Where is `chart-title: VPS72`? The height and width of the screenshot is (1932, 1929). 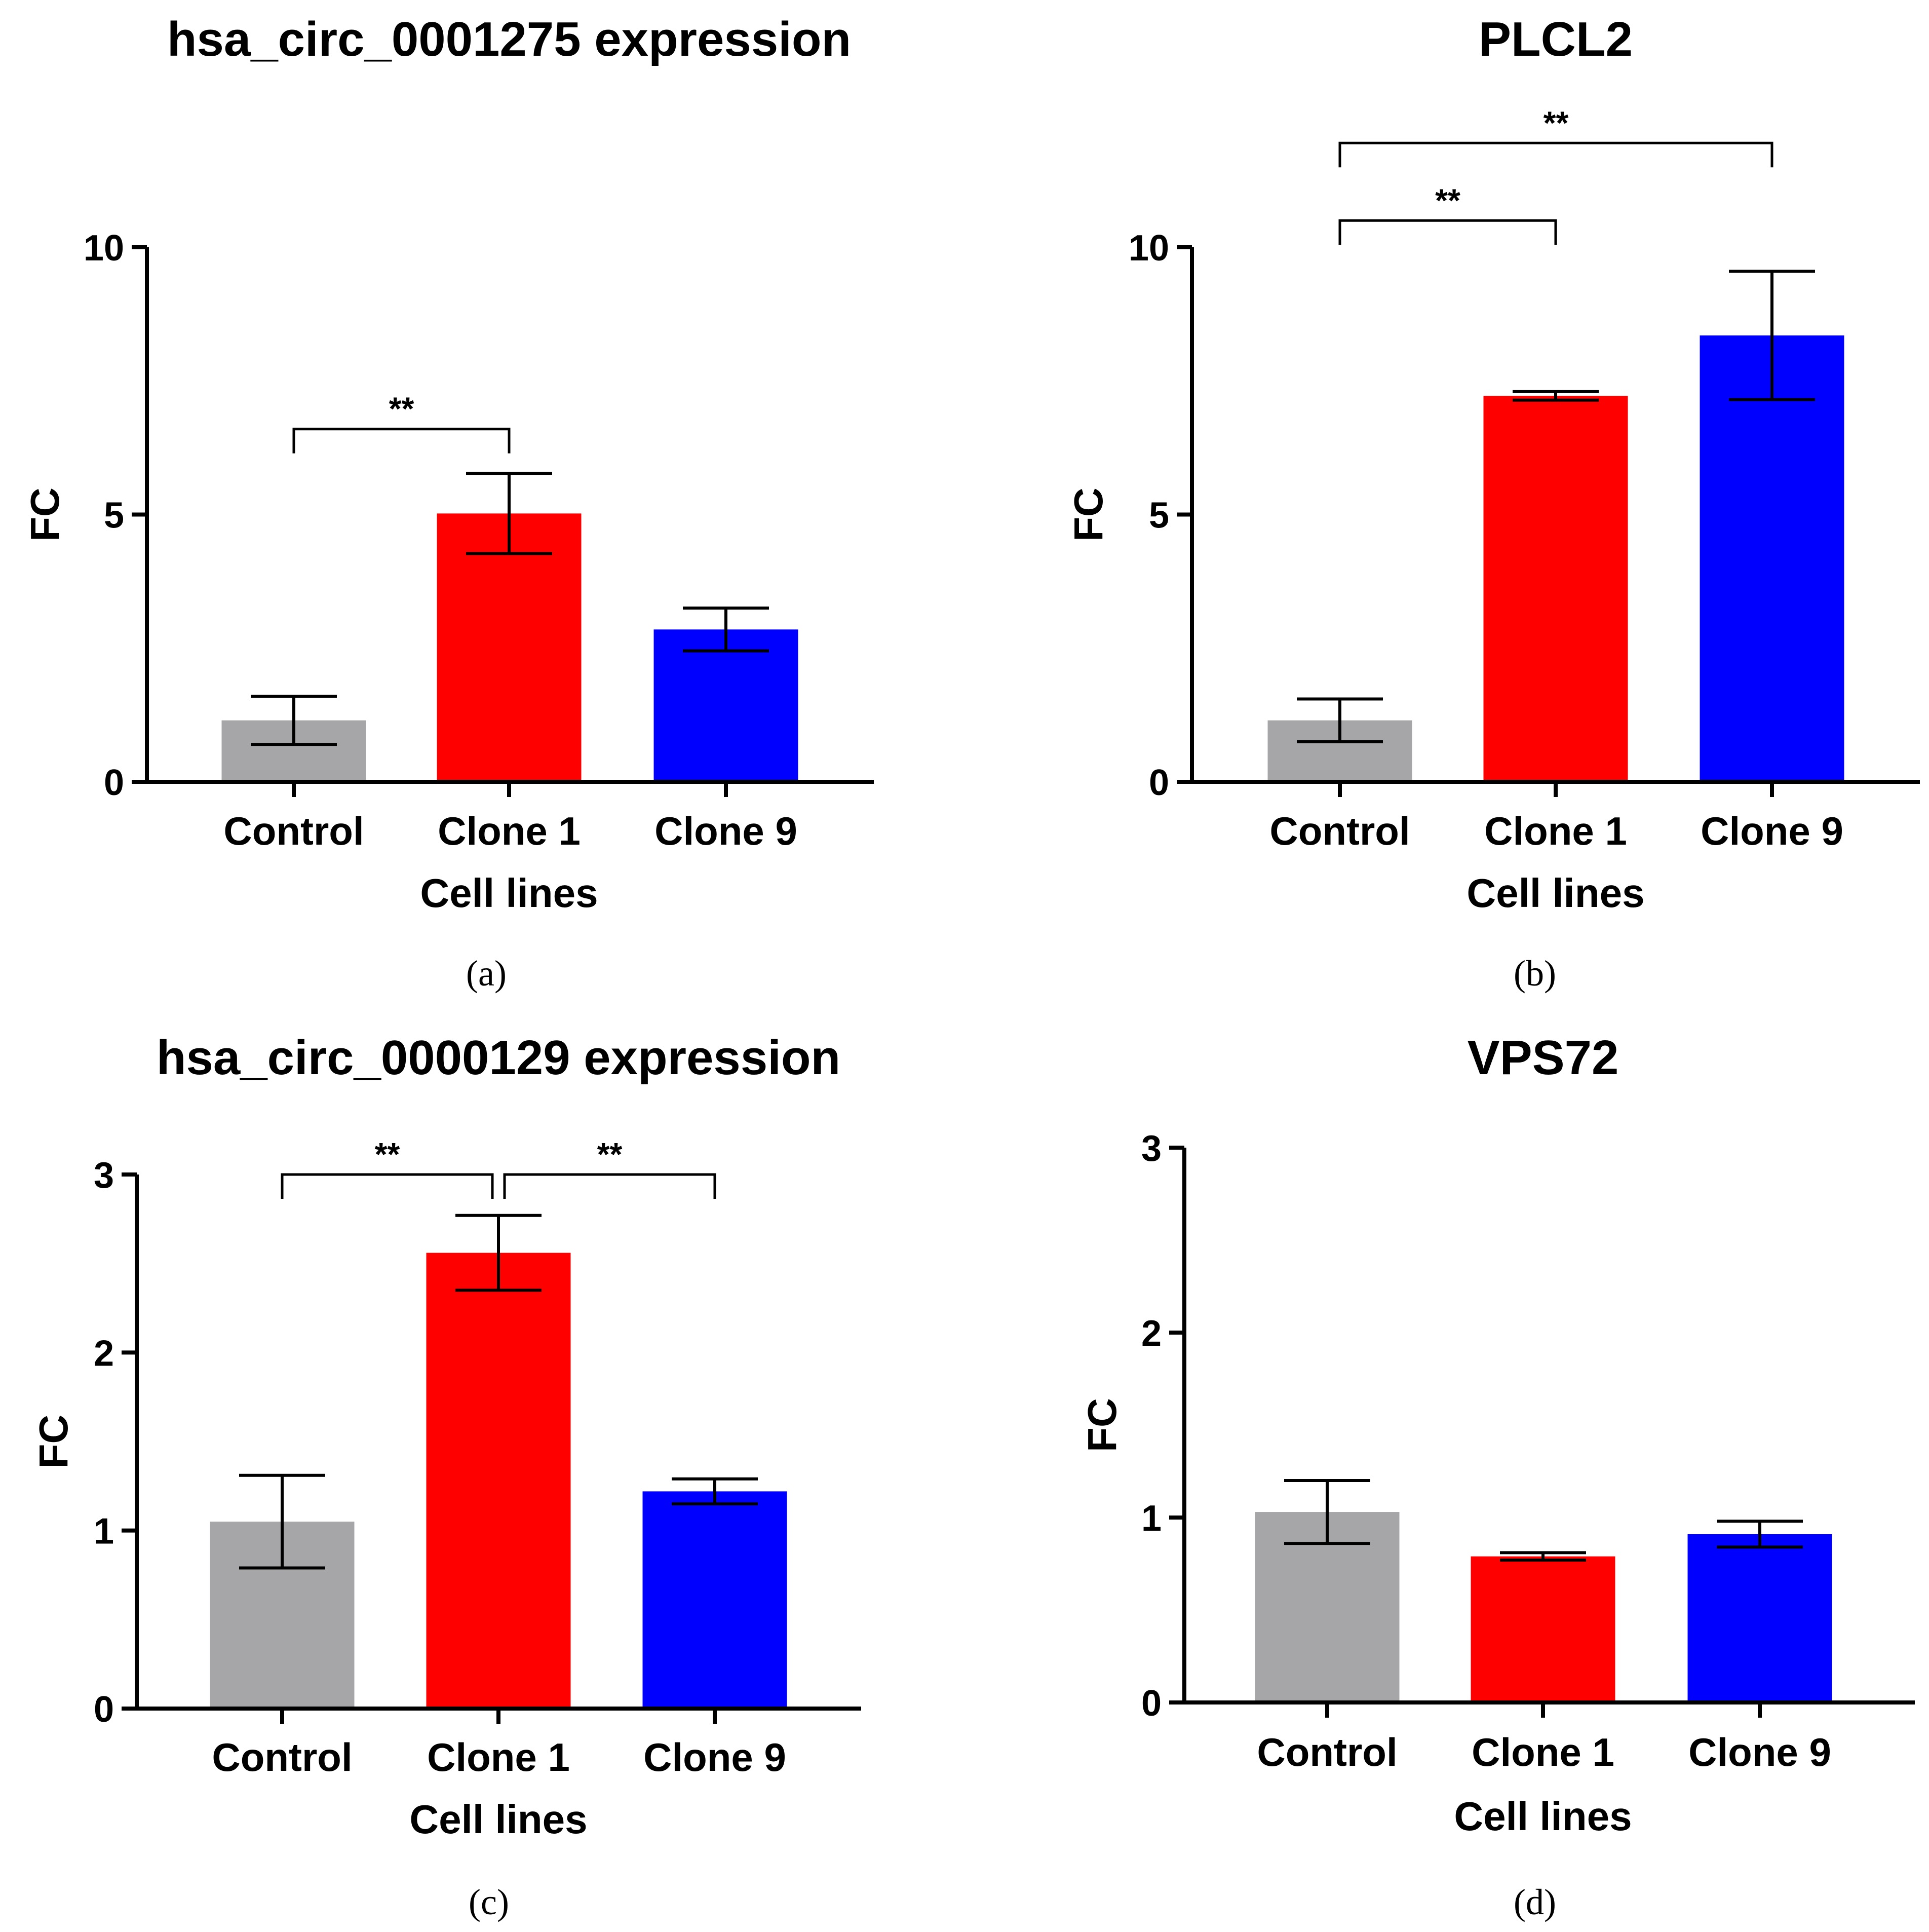
chart-title: VPS72 is located at coordinates (1543, 1058).